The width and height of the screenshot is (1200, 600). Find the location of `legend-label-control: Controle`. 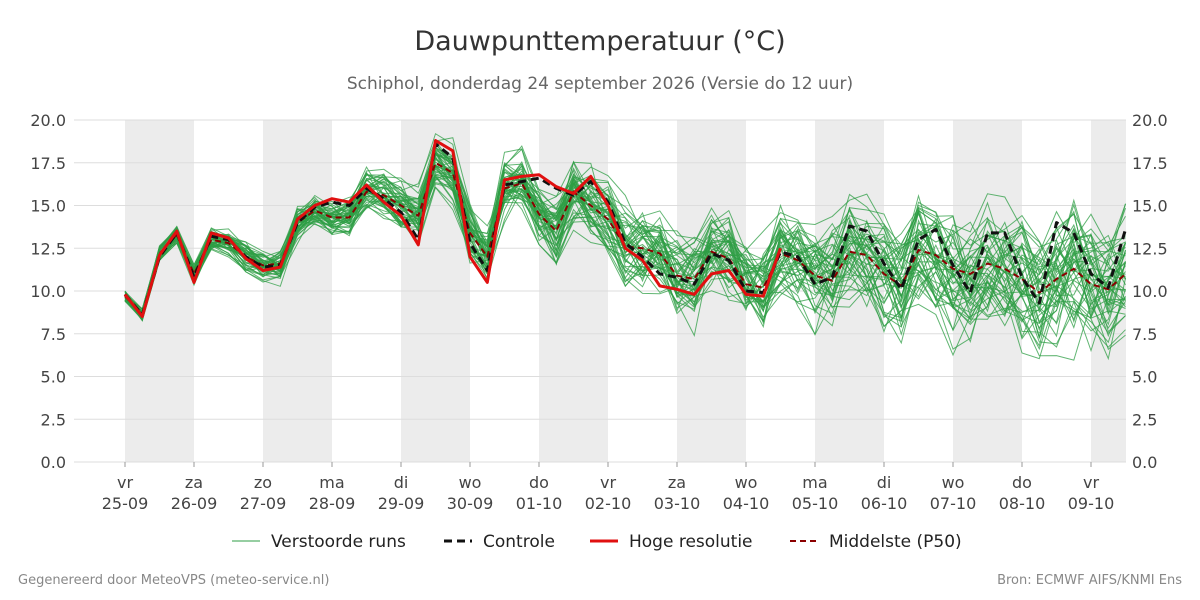

legend-label-control: Controle is located at coordinates (519, 542).